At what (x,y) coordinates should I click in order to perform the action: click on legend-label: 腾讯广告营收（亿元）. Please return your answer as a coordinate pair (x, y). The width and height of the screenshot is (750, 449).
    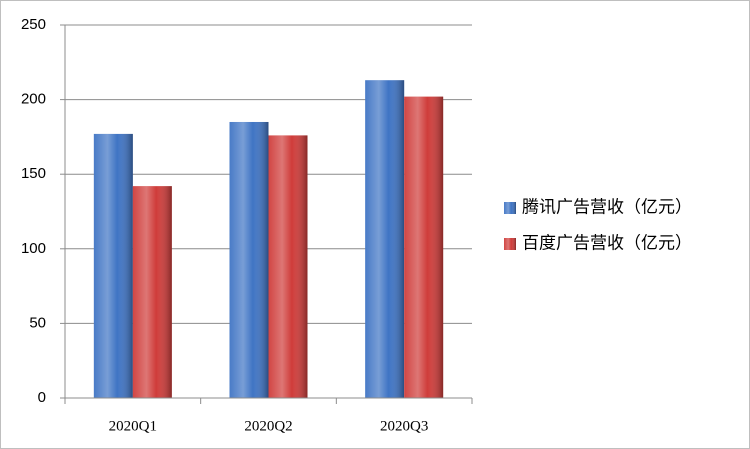
    Looking at the image, I should click on (607, 206).